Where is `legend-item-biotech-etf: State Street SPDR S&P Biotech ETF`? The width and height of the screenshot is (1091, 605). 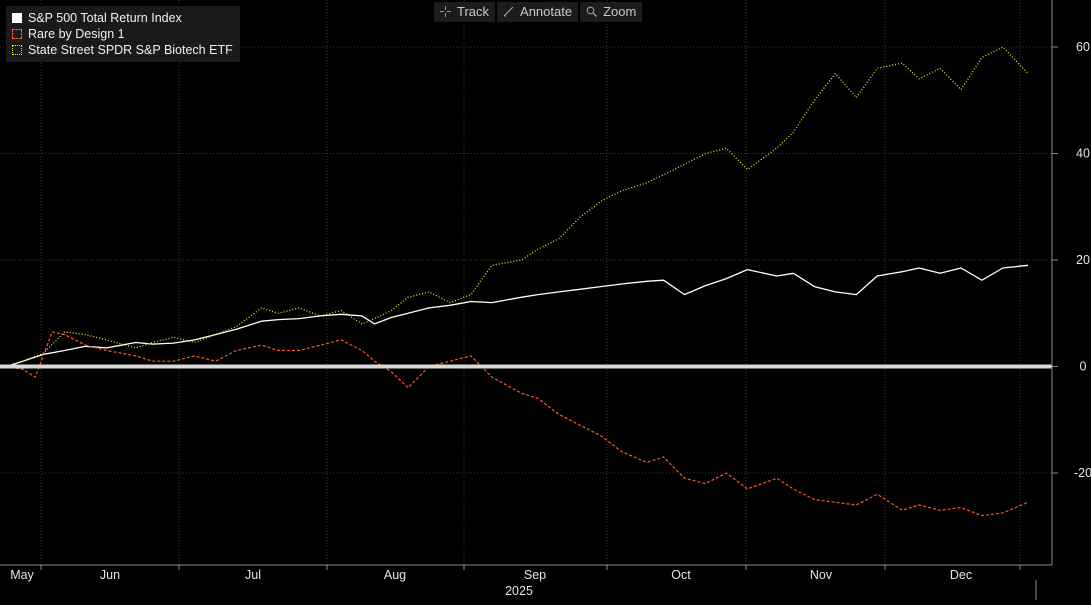
legend-item-biotech-etf: State Street SPDR S&P Biotech ETF is located at coordinates (122, 50).